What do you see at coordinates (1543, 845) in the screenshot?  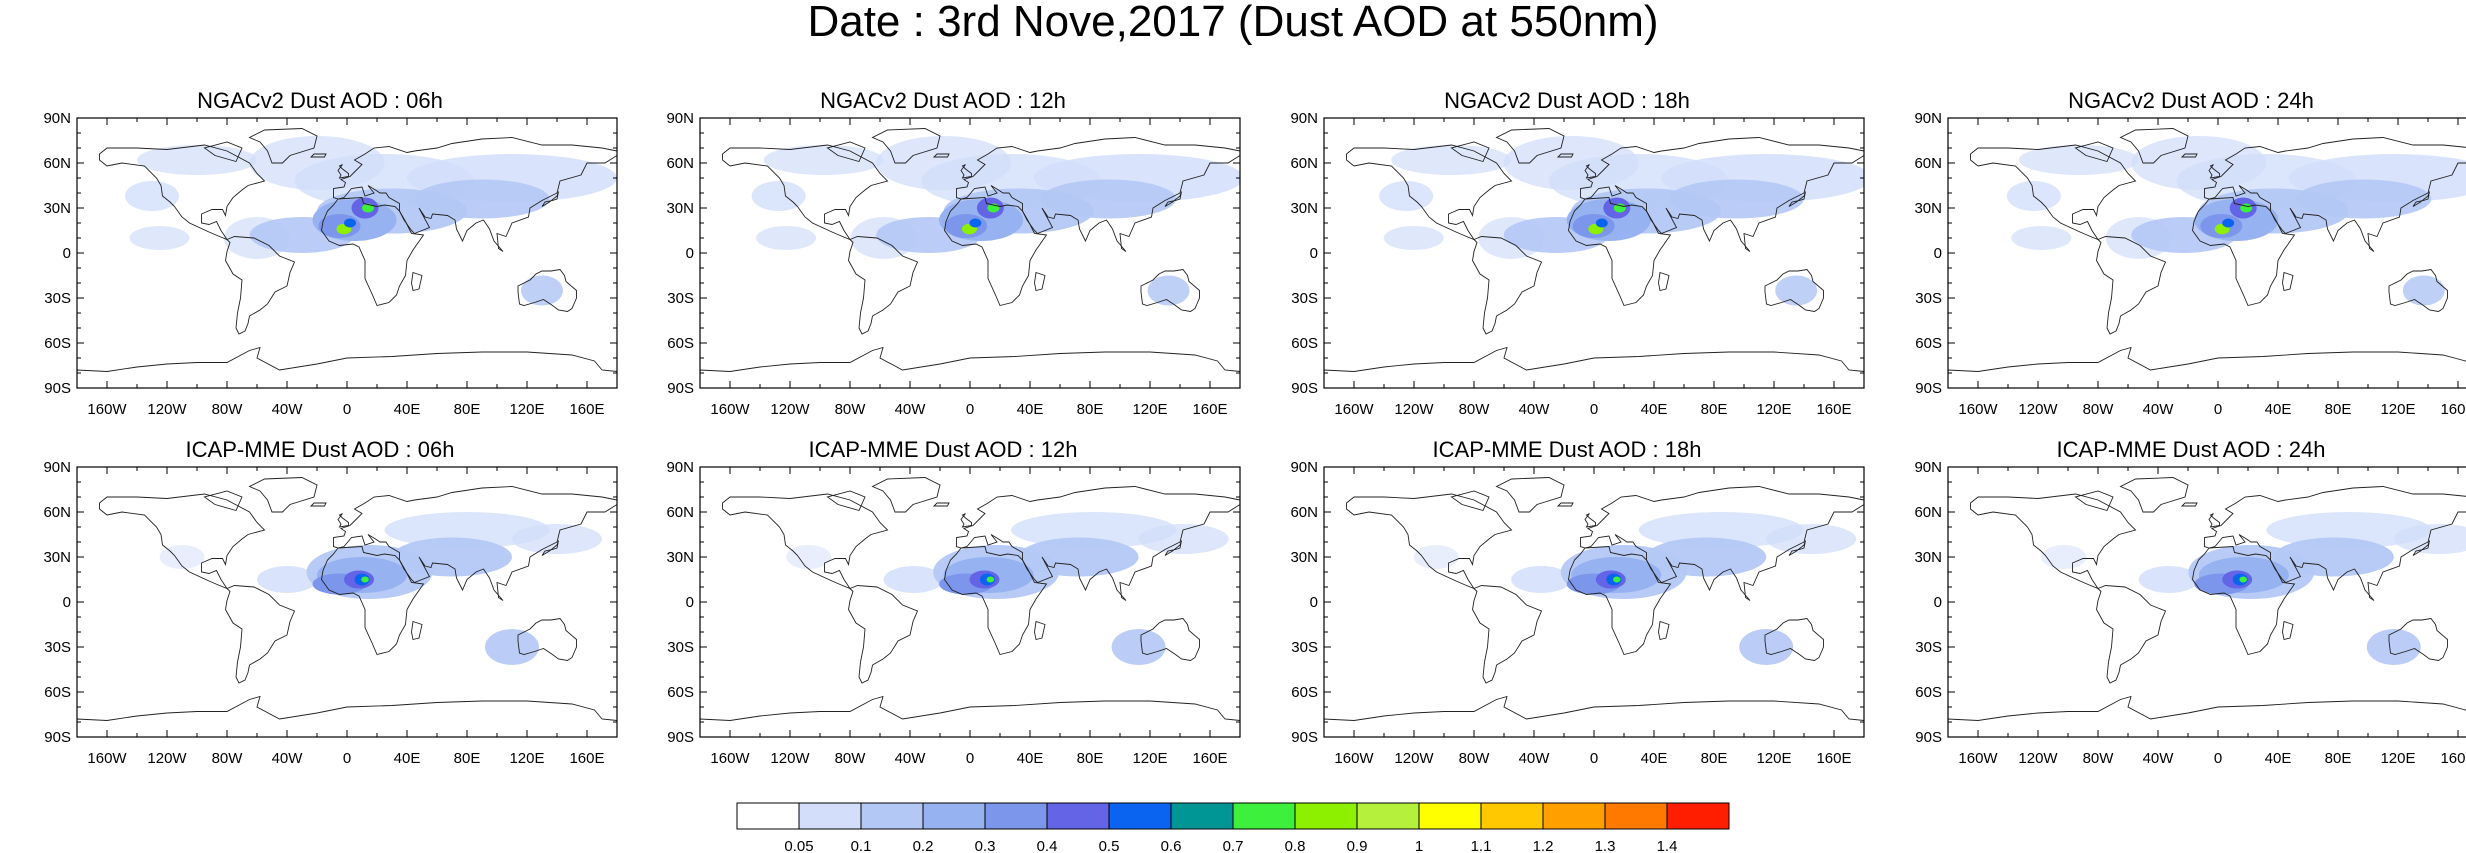 I see `colorbar-label: 1.2` at bounding box center [1543, 845].